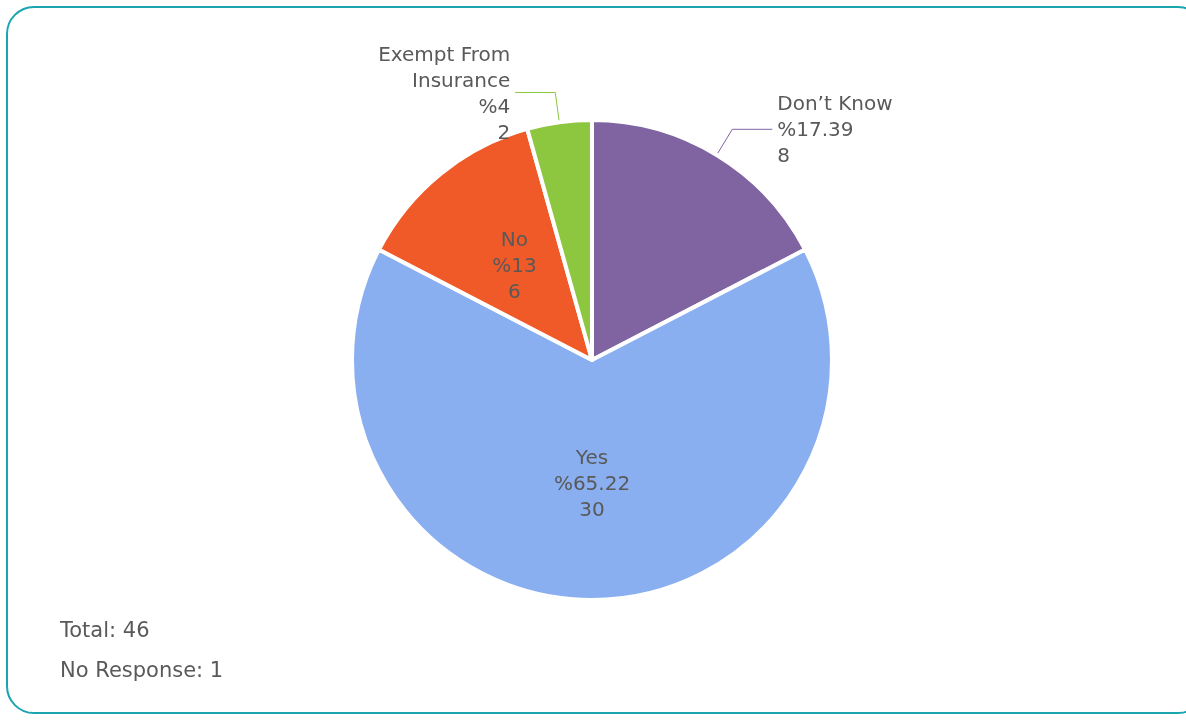 This screenshot has width=1186, height=722. What do you see at coordinates (815, 142) in the screenshot?
I see `data-label: %17.39 8` at bounding box center [815, 142].